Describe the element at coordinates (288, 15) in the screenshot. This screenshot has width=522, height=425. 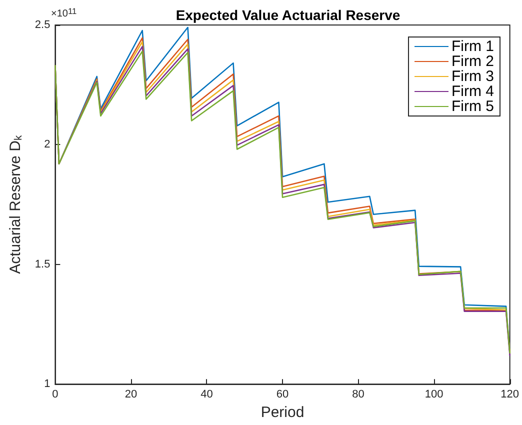
I see `chart-title: Expected Value Actuarial Reserve` at that location.